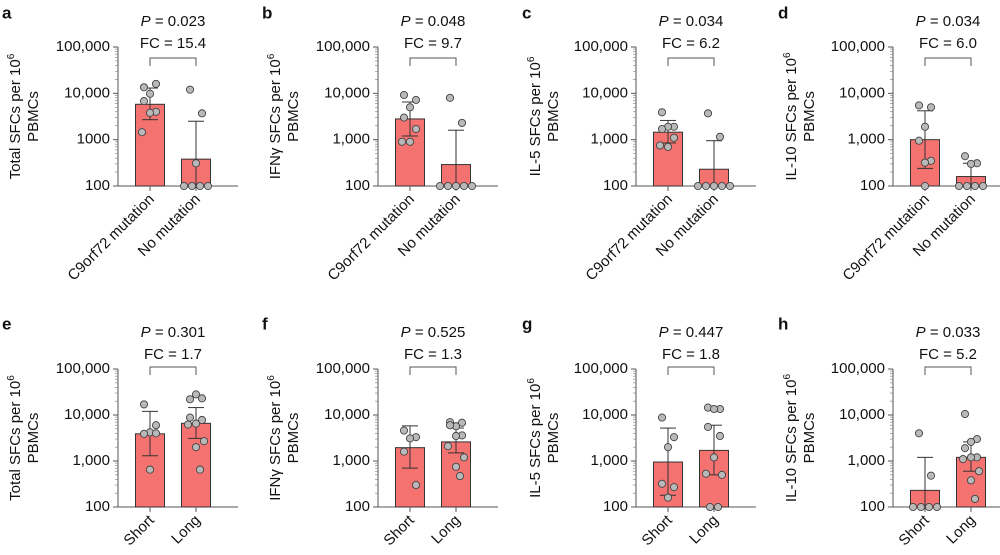  I want to click on y-axis-label: IFNγ SFCs per 106, so click(275, 116).